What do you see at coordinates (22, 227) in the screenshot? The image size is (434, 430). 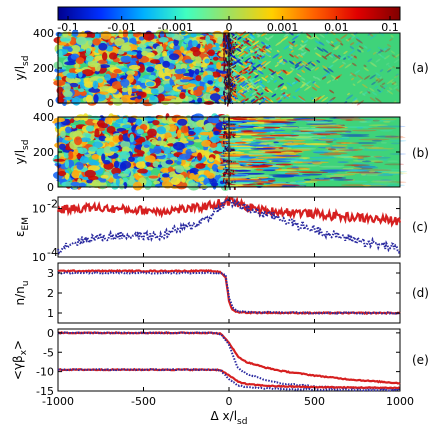 I see `panel-c-ylabel: εEM` at bounding box center [22, 227].